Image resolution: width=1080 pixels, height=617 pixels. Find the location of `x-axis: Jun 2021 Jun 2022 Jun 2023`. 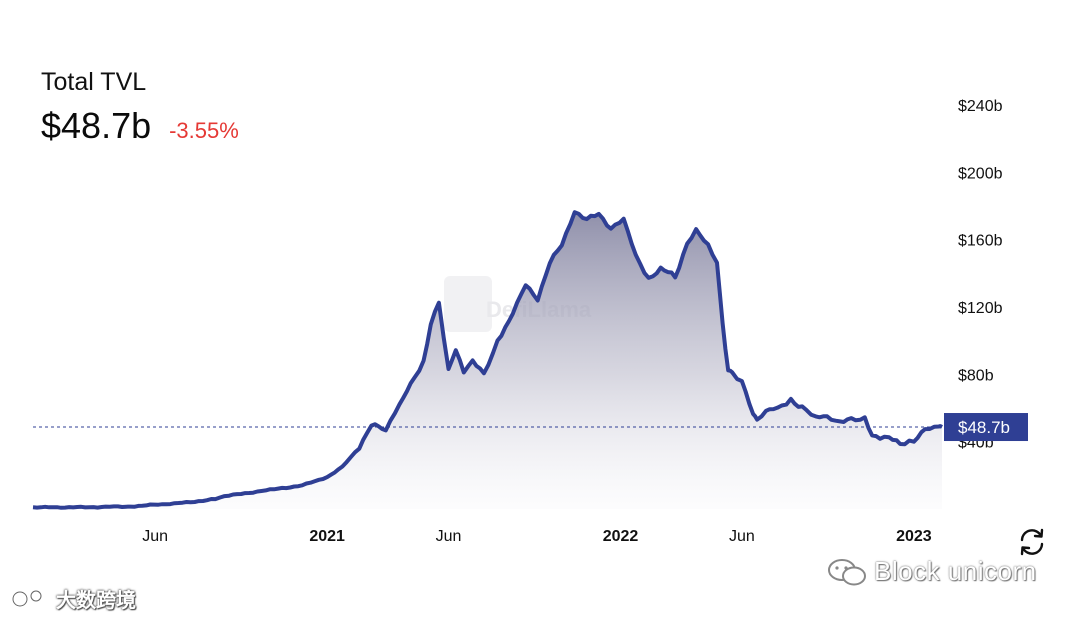

x-axis: Jun 2021 Jun 2022 Jun 2023 is located at coordinates (537, 536).